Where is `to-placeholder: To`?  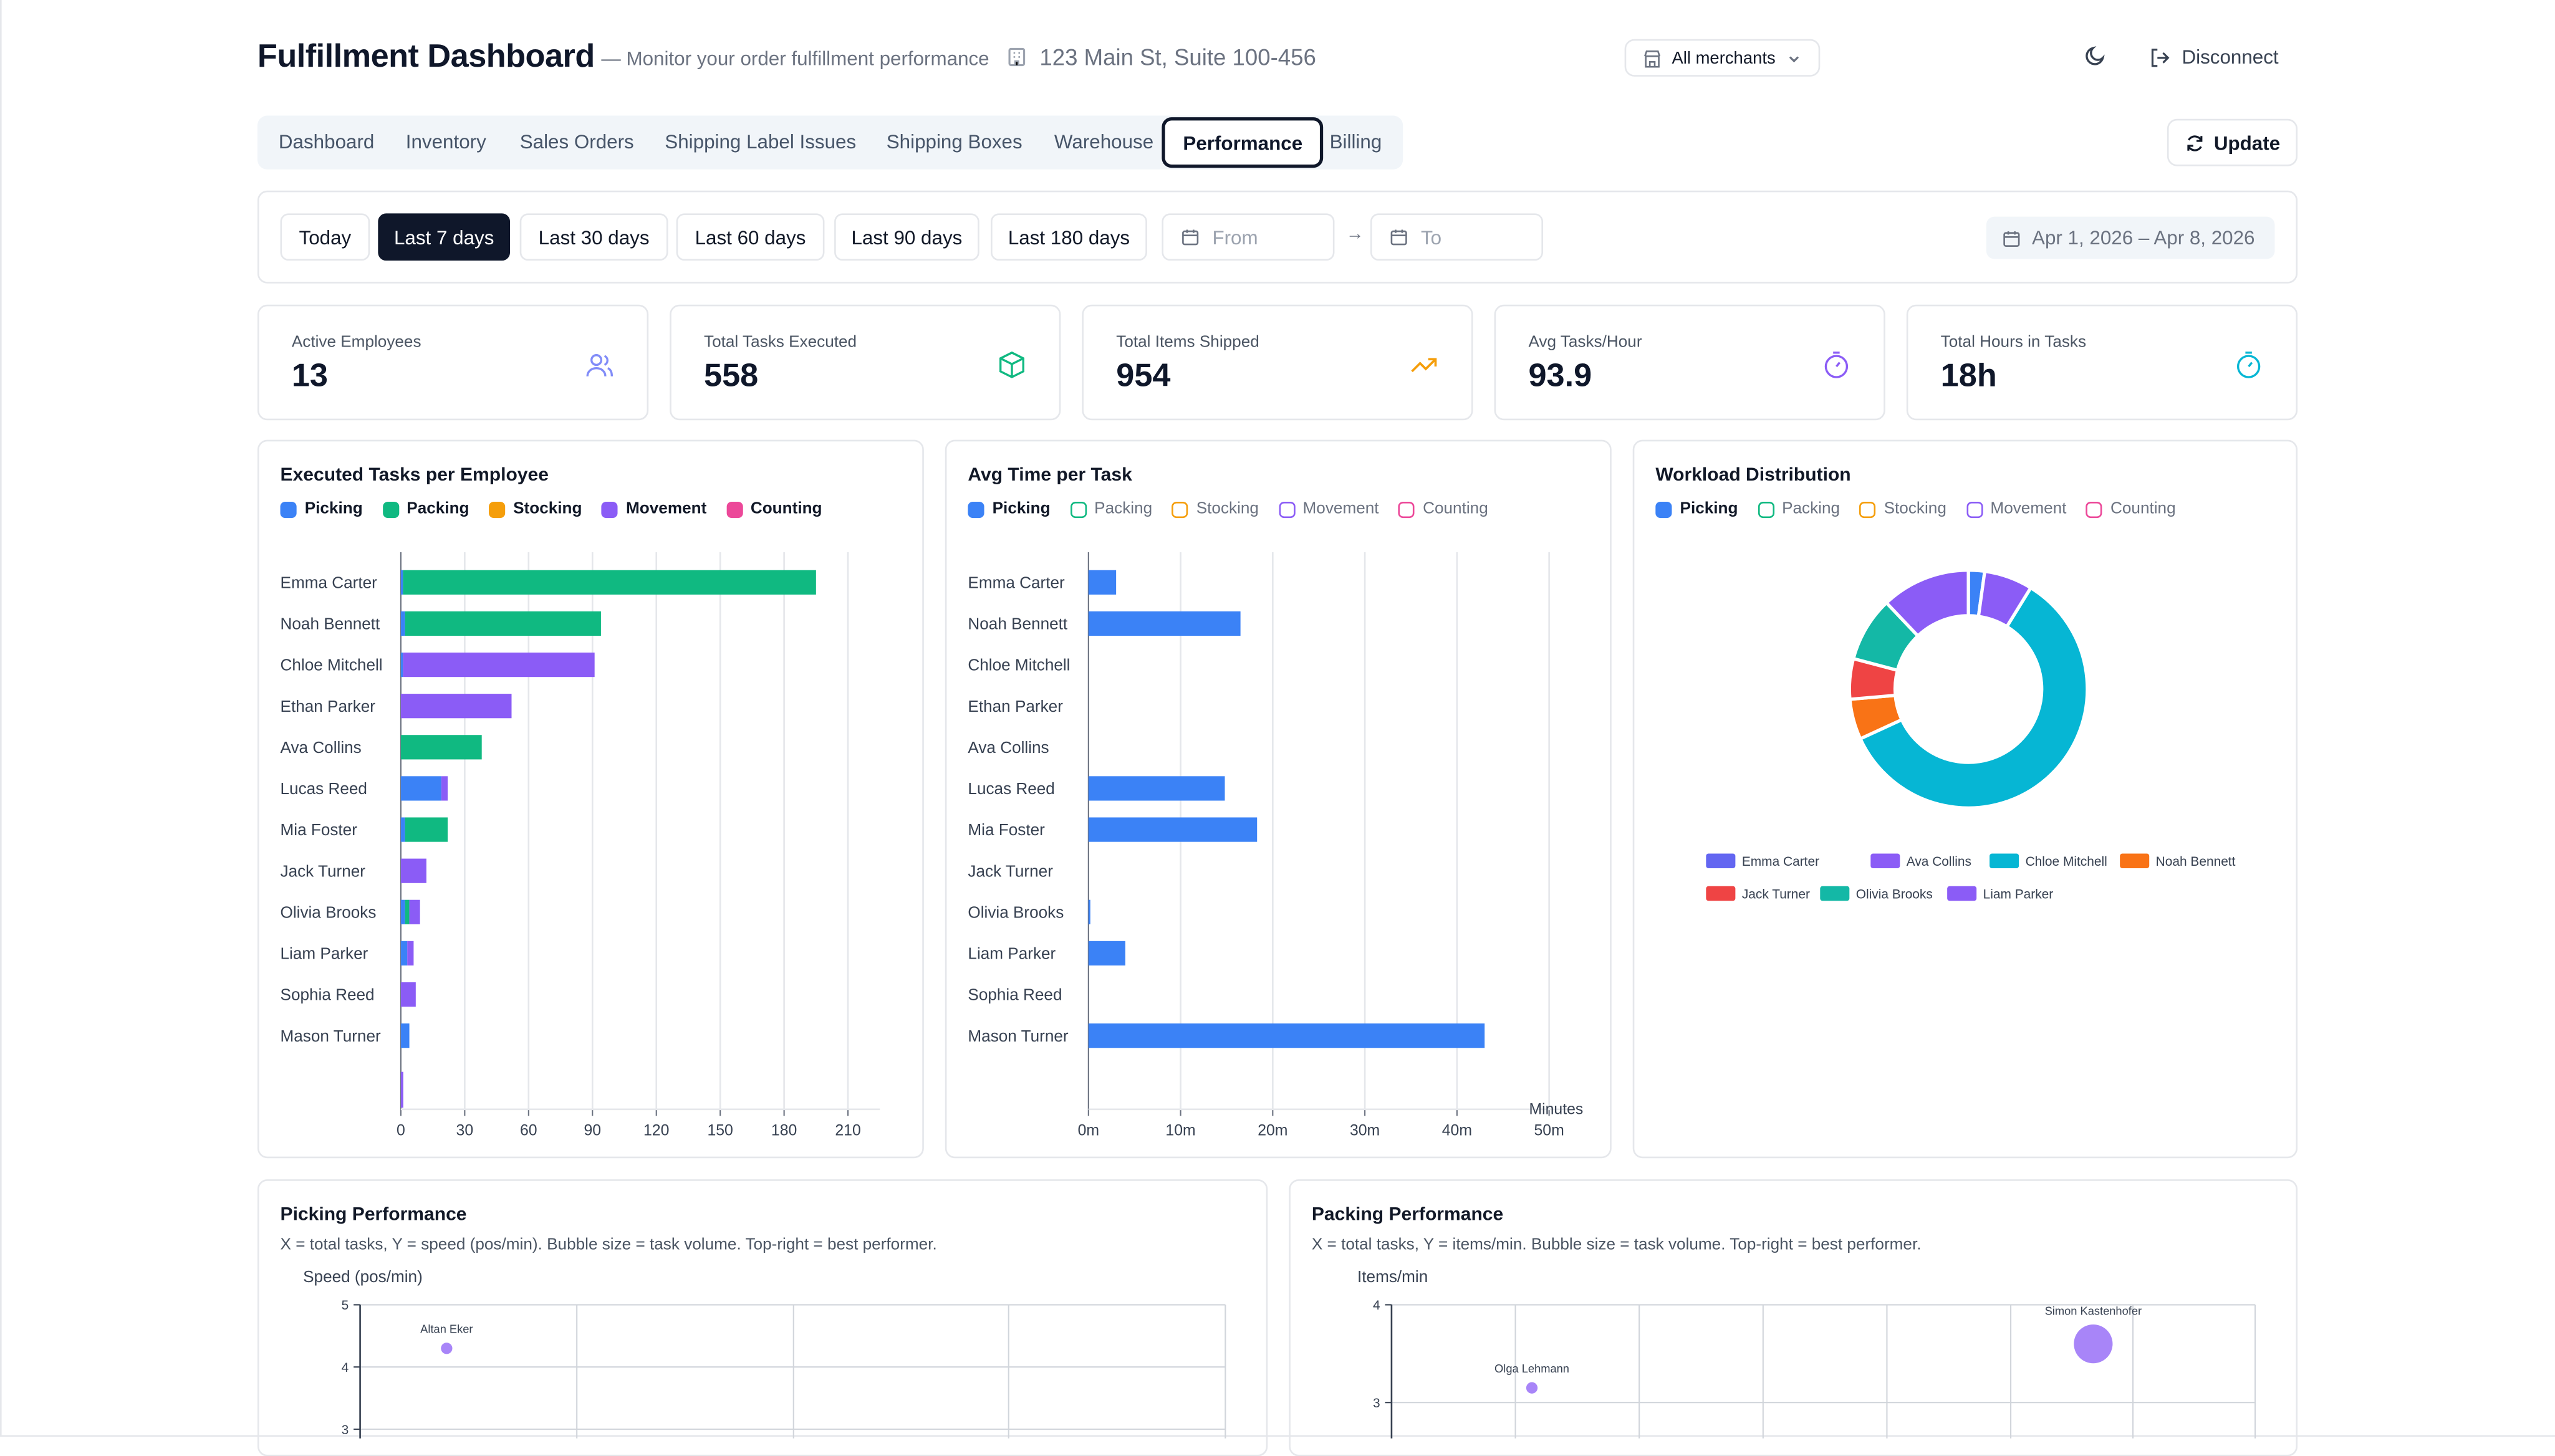
to-placeholder: To is located at coordinates (1431, 237).